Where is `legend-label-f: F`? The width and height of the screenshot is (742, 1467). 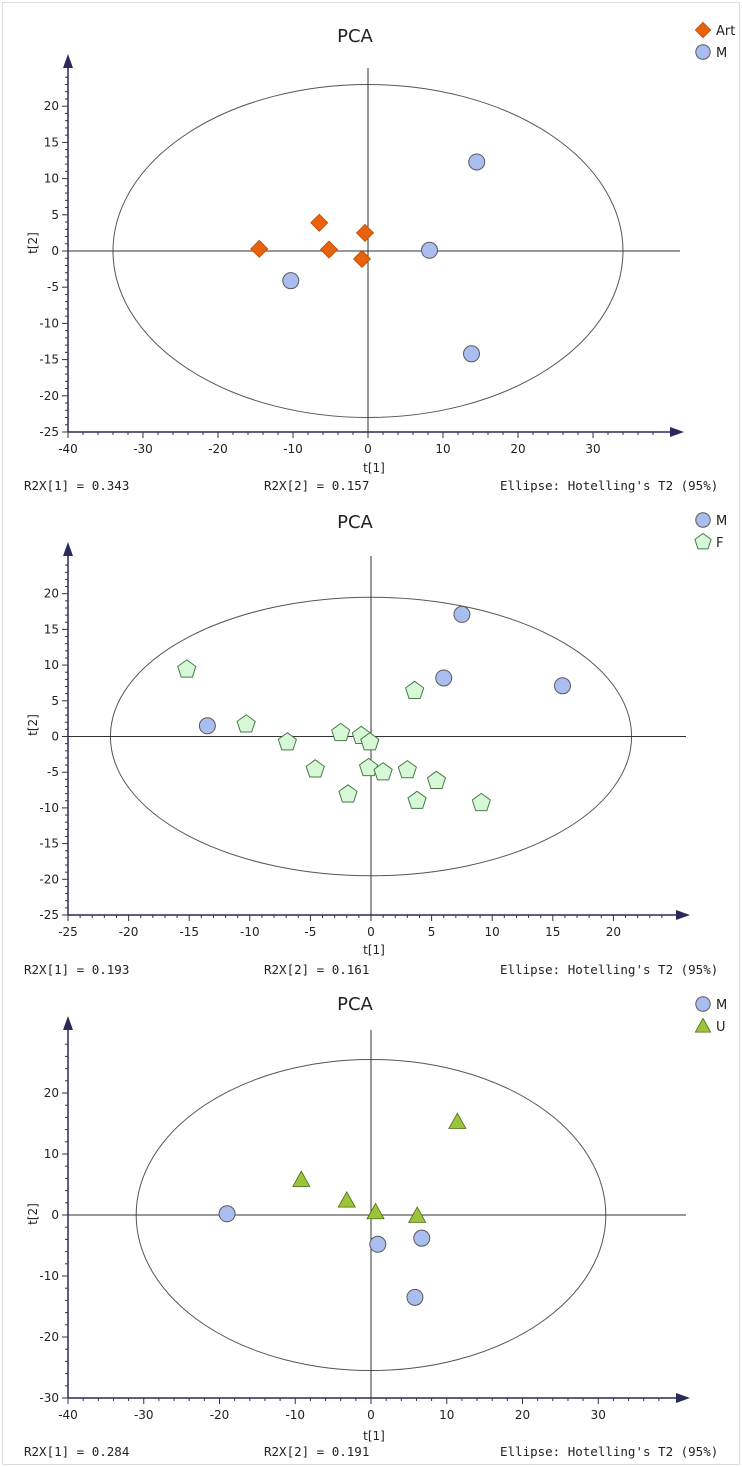
legend-label-f: F is located at coordinates (719, 543).